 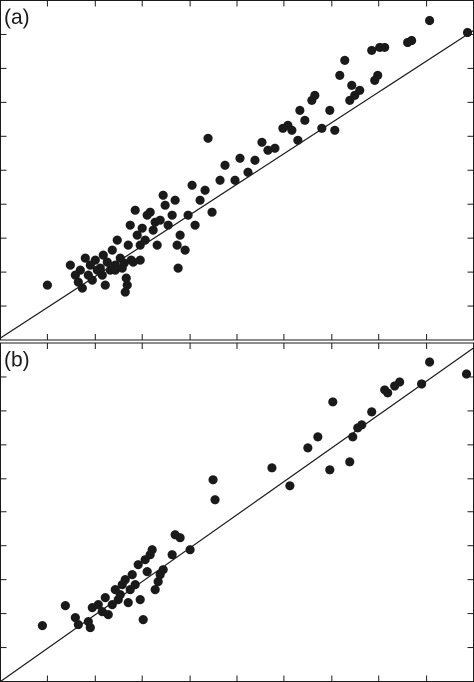 What do you see at coordinates (17, 17) in the screenshot?
I see `panel-label: (a)` at bounding box center [17, 17].